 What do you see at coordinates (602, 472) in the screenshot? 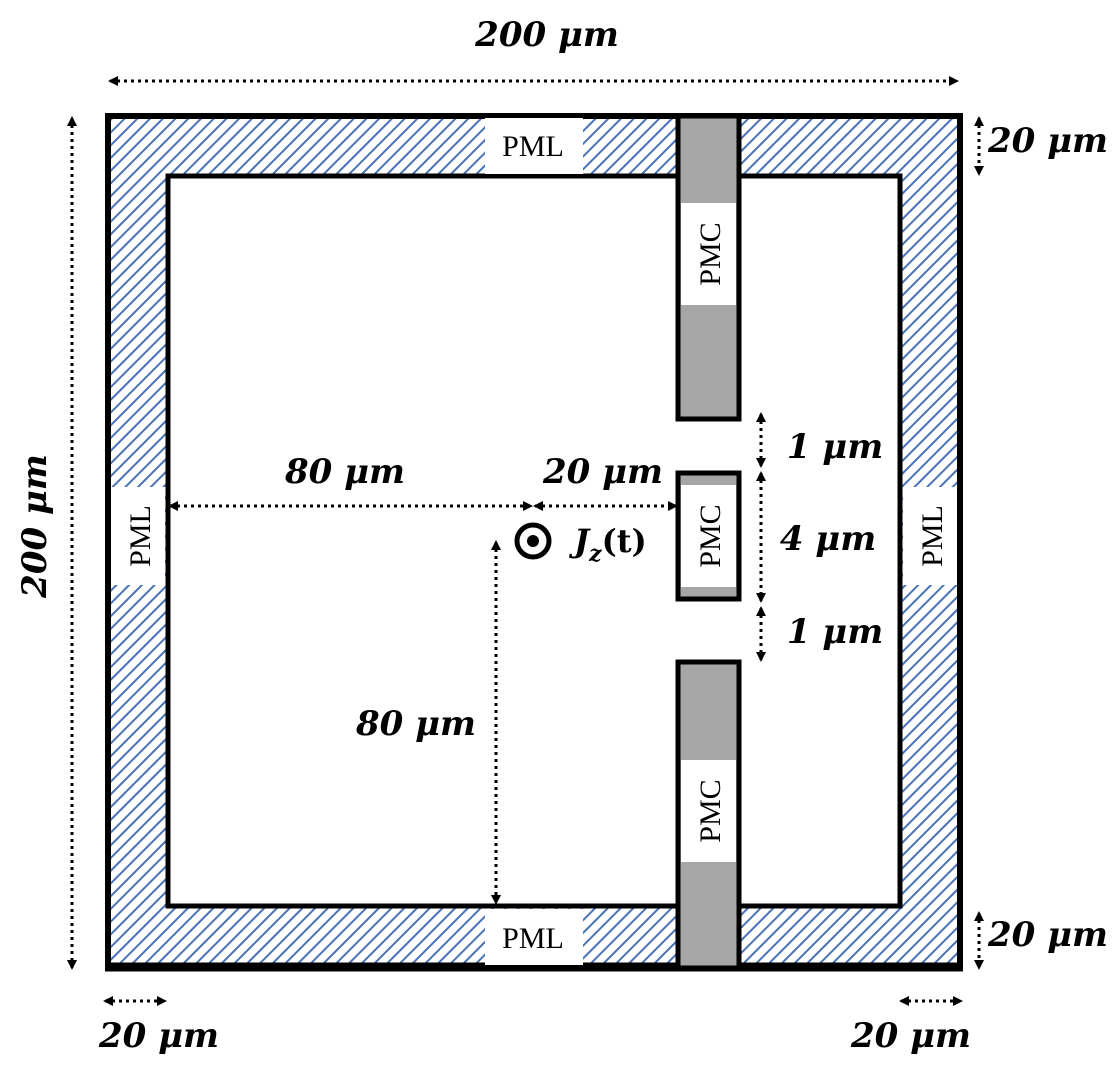
I see `label-source-to-pmc: 20 μm` at bounding box center [602, 472].